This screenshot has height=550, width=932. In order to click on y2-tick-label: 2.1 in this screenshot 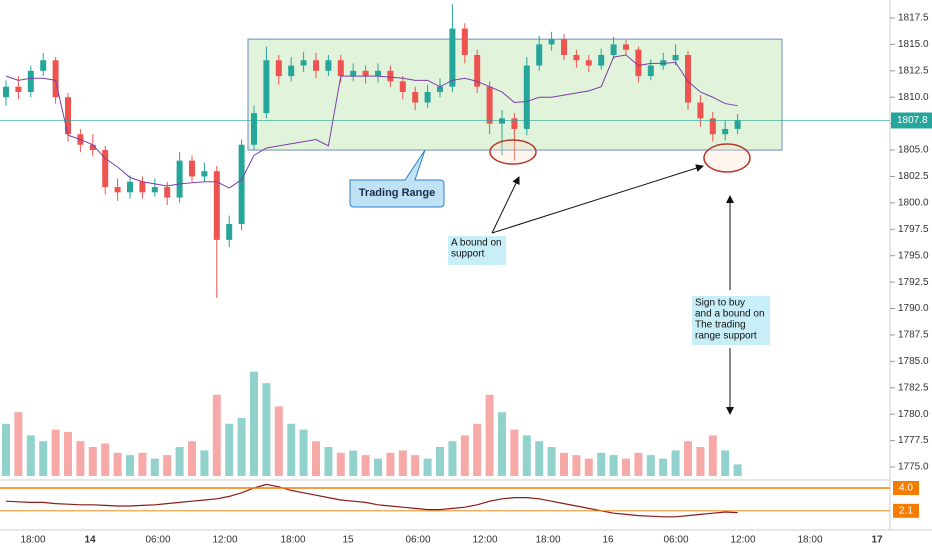, I will do `click(906, 510)`.